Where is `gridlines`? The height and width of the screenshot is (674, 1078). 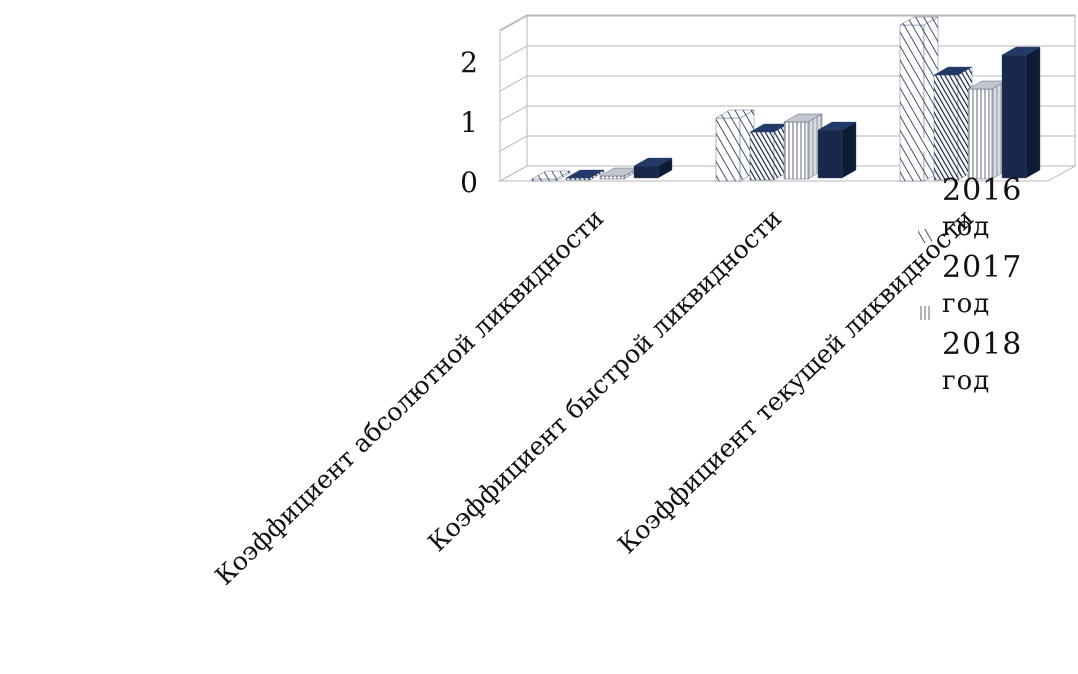
gridlines is located at coordinates (787, 83).